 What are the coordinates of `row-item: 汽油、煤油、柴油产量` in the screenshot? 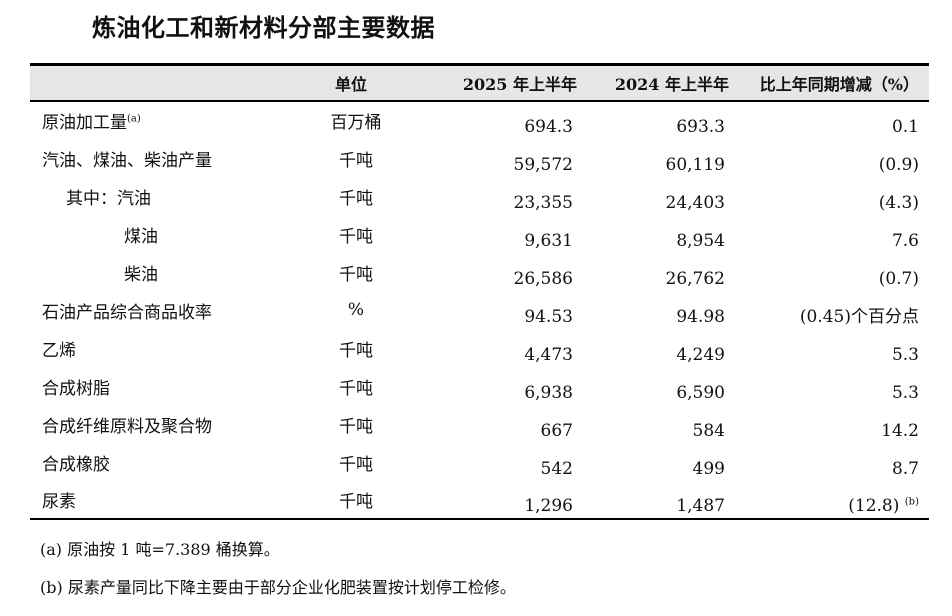 It's located at (127, 160).